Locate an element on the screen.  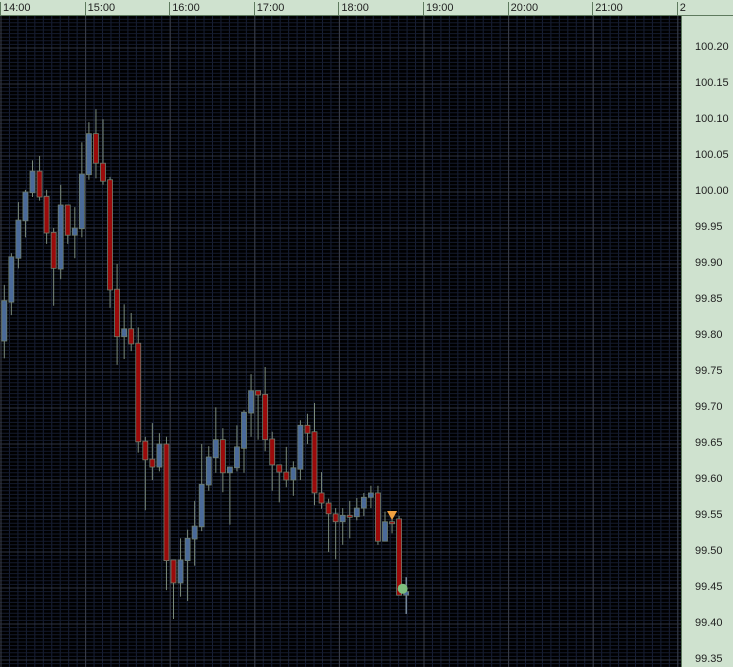
price-tick-label: 100.00 is located at coordinates (712, 191).